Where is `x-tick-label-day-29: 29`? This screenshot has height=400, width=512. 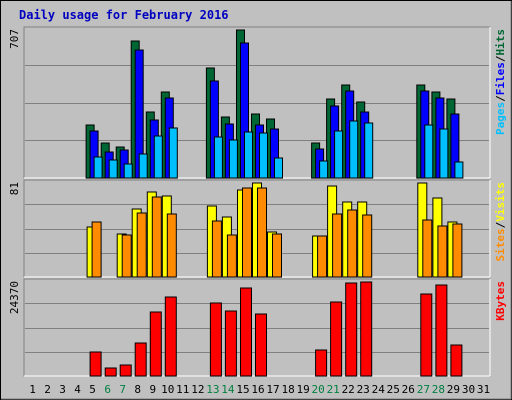 x-tick-label-day-29: 29 is located at coordinates (453, 389).